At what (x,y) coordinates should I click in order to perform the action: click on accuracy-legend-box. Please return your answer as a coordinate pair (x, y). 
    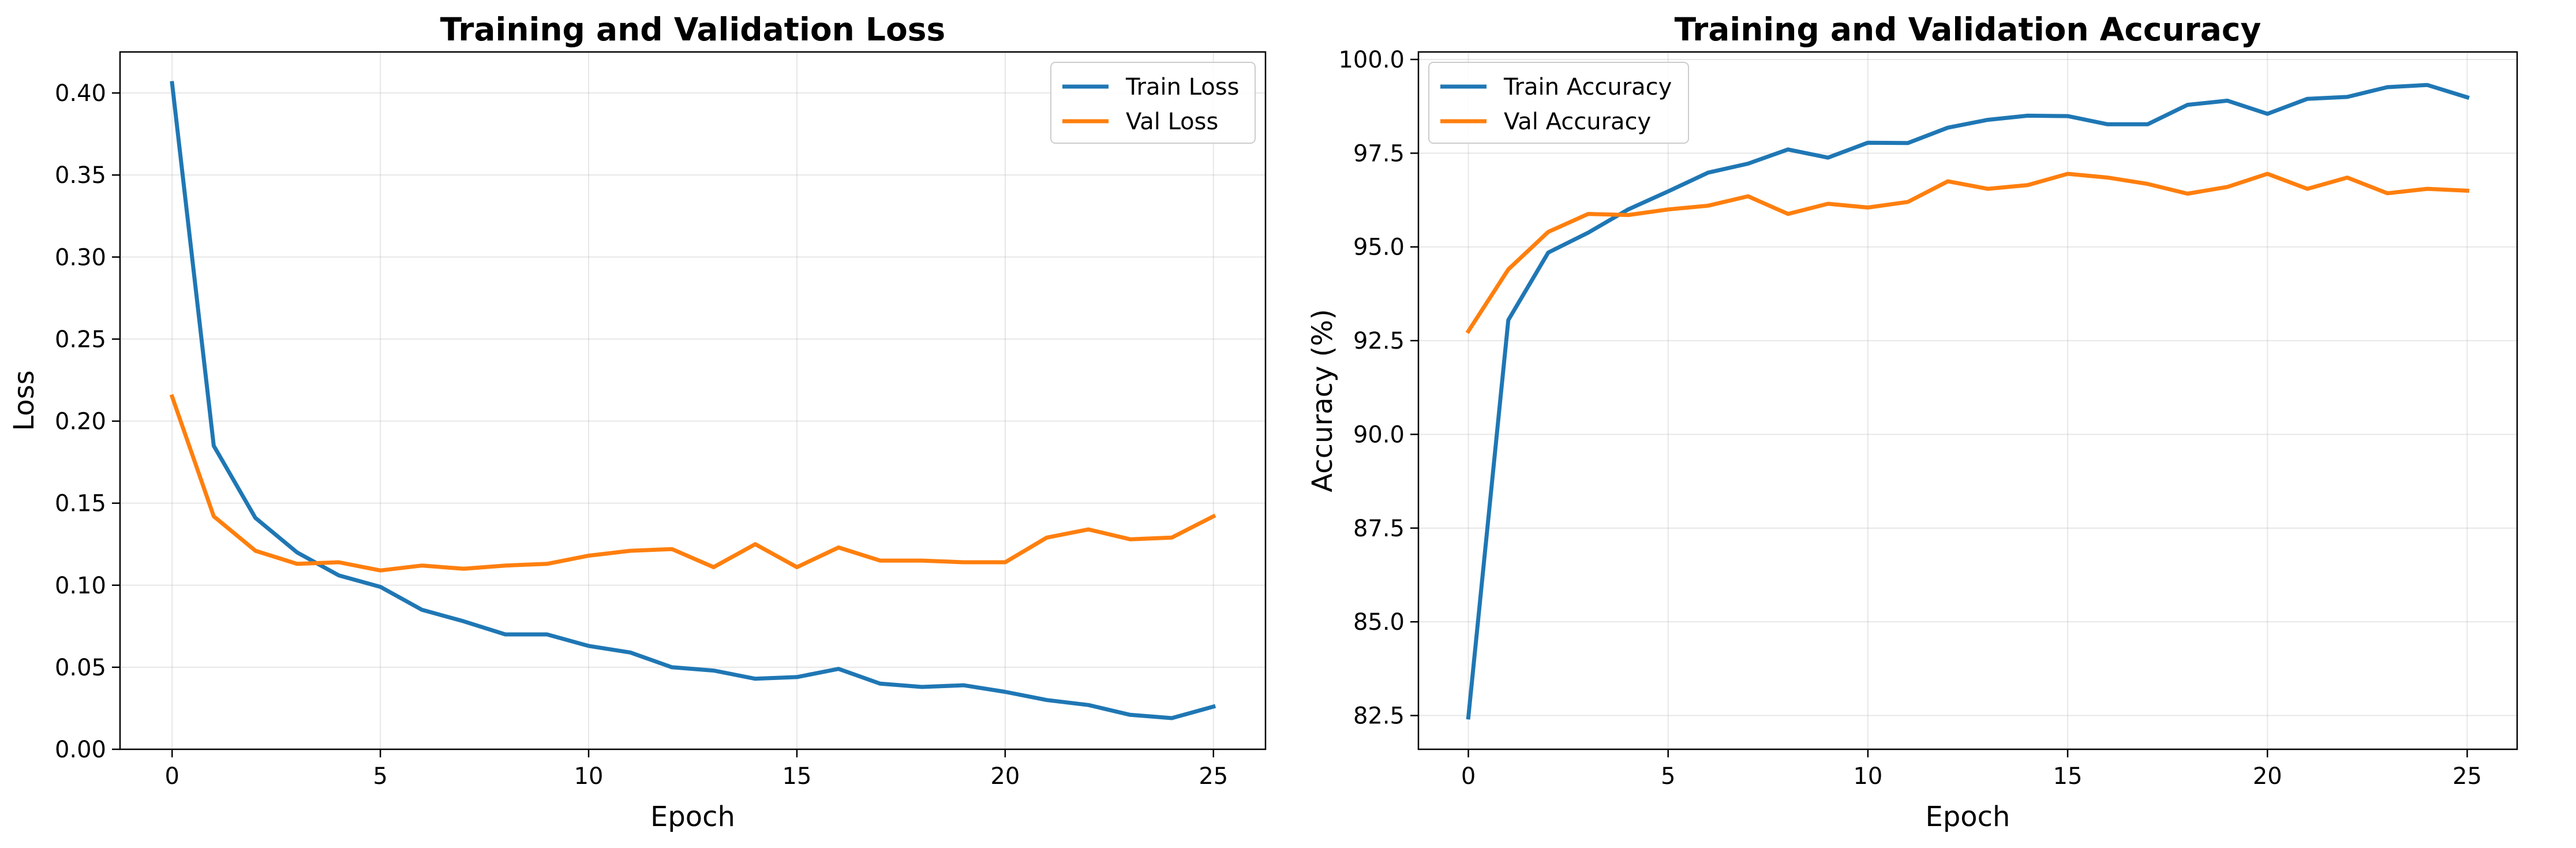
    Looking at the image, I should click on (1558, 103).